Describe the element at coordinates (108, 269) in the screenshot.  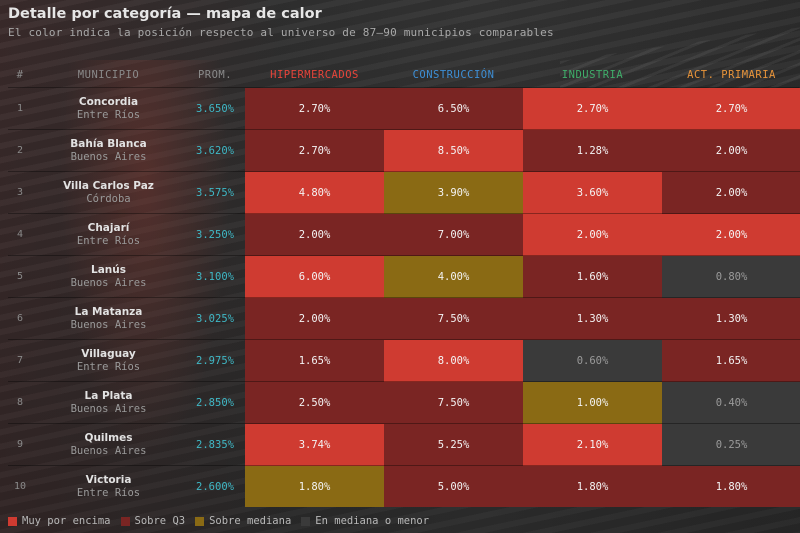
I see `municipio-name: Lanús` at that location.